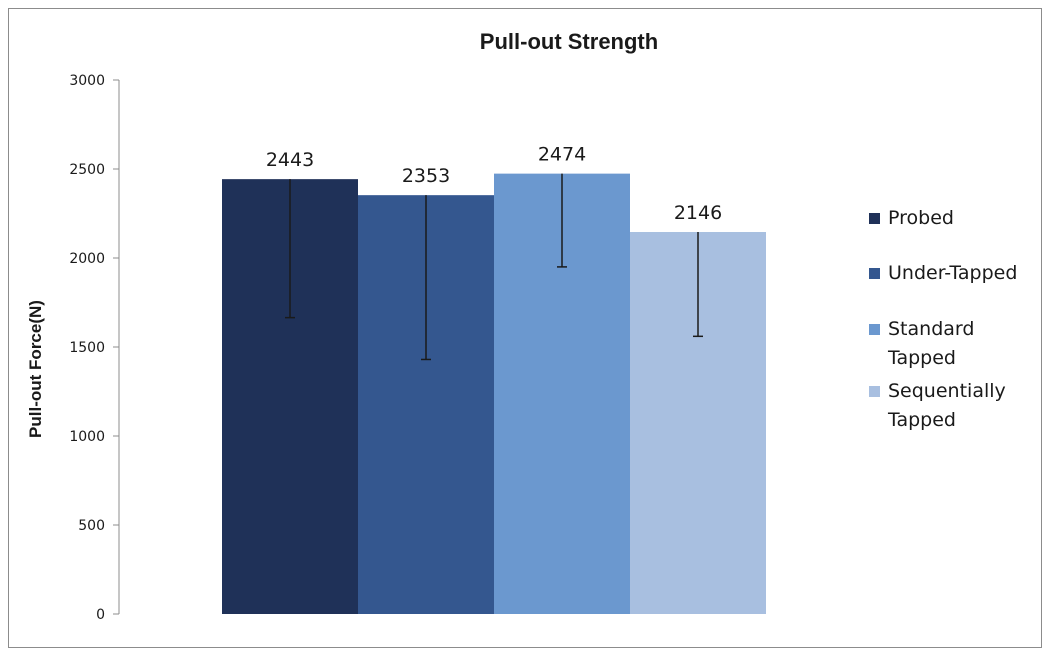  What do you see at coordinates (947, 391) in the screenshot?
I see `legend-label: Sequentially` at bounding box center [947, 391].